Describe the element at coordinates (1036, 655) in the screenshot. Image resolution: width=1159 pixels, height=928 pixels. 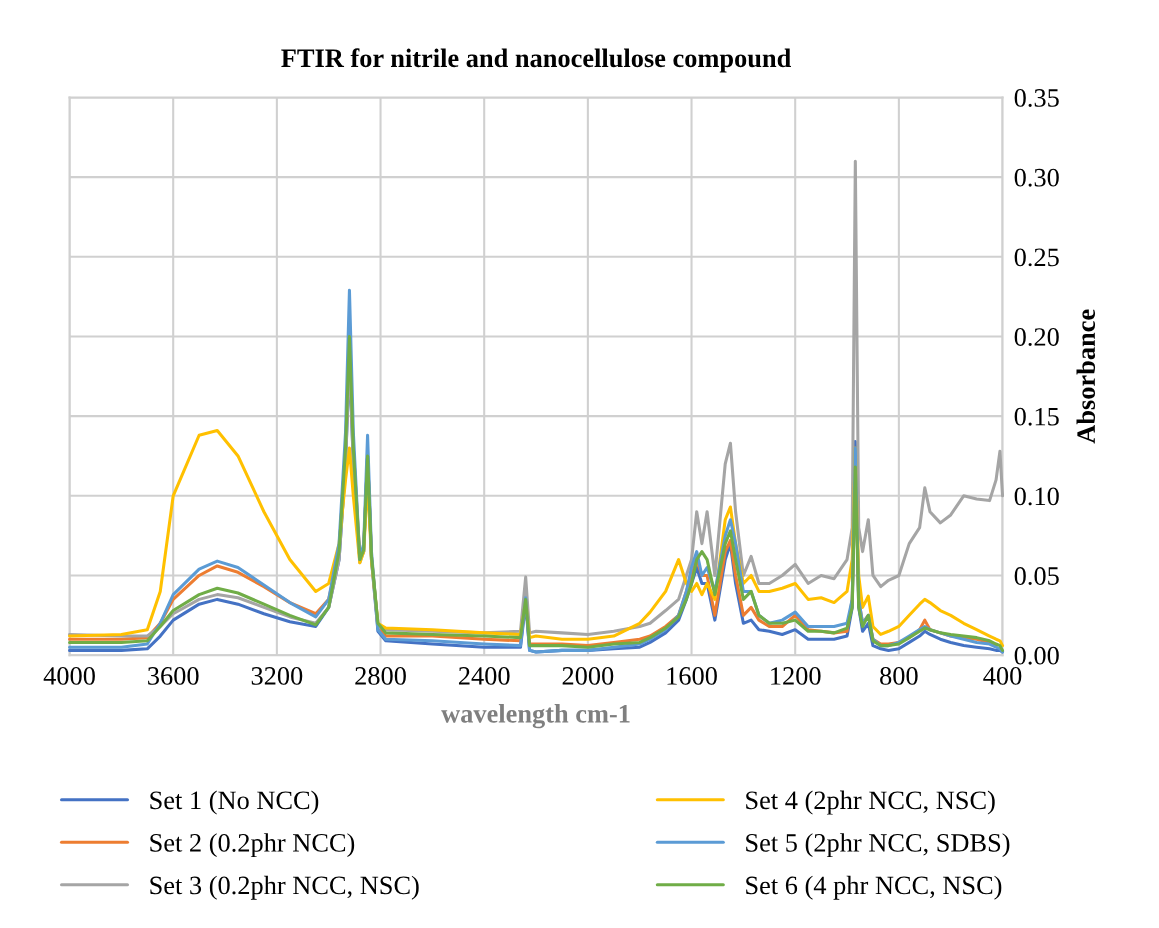
I see `y-tick-label: 0.00` at that location.